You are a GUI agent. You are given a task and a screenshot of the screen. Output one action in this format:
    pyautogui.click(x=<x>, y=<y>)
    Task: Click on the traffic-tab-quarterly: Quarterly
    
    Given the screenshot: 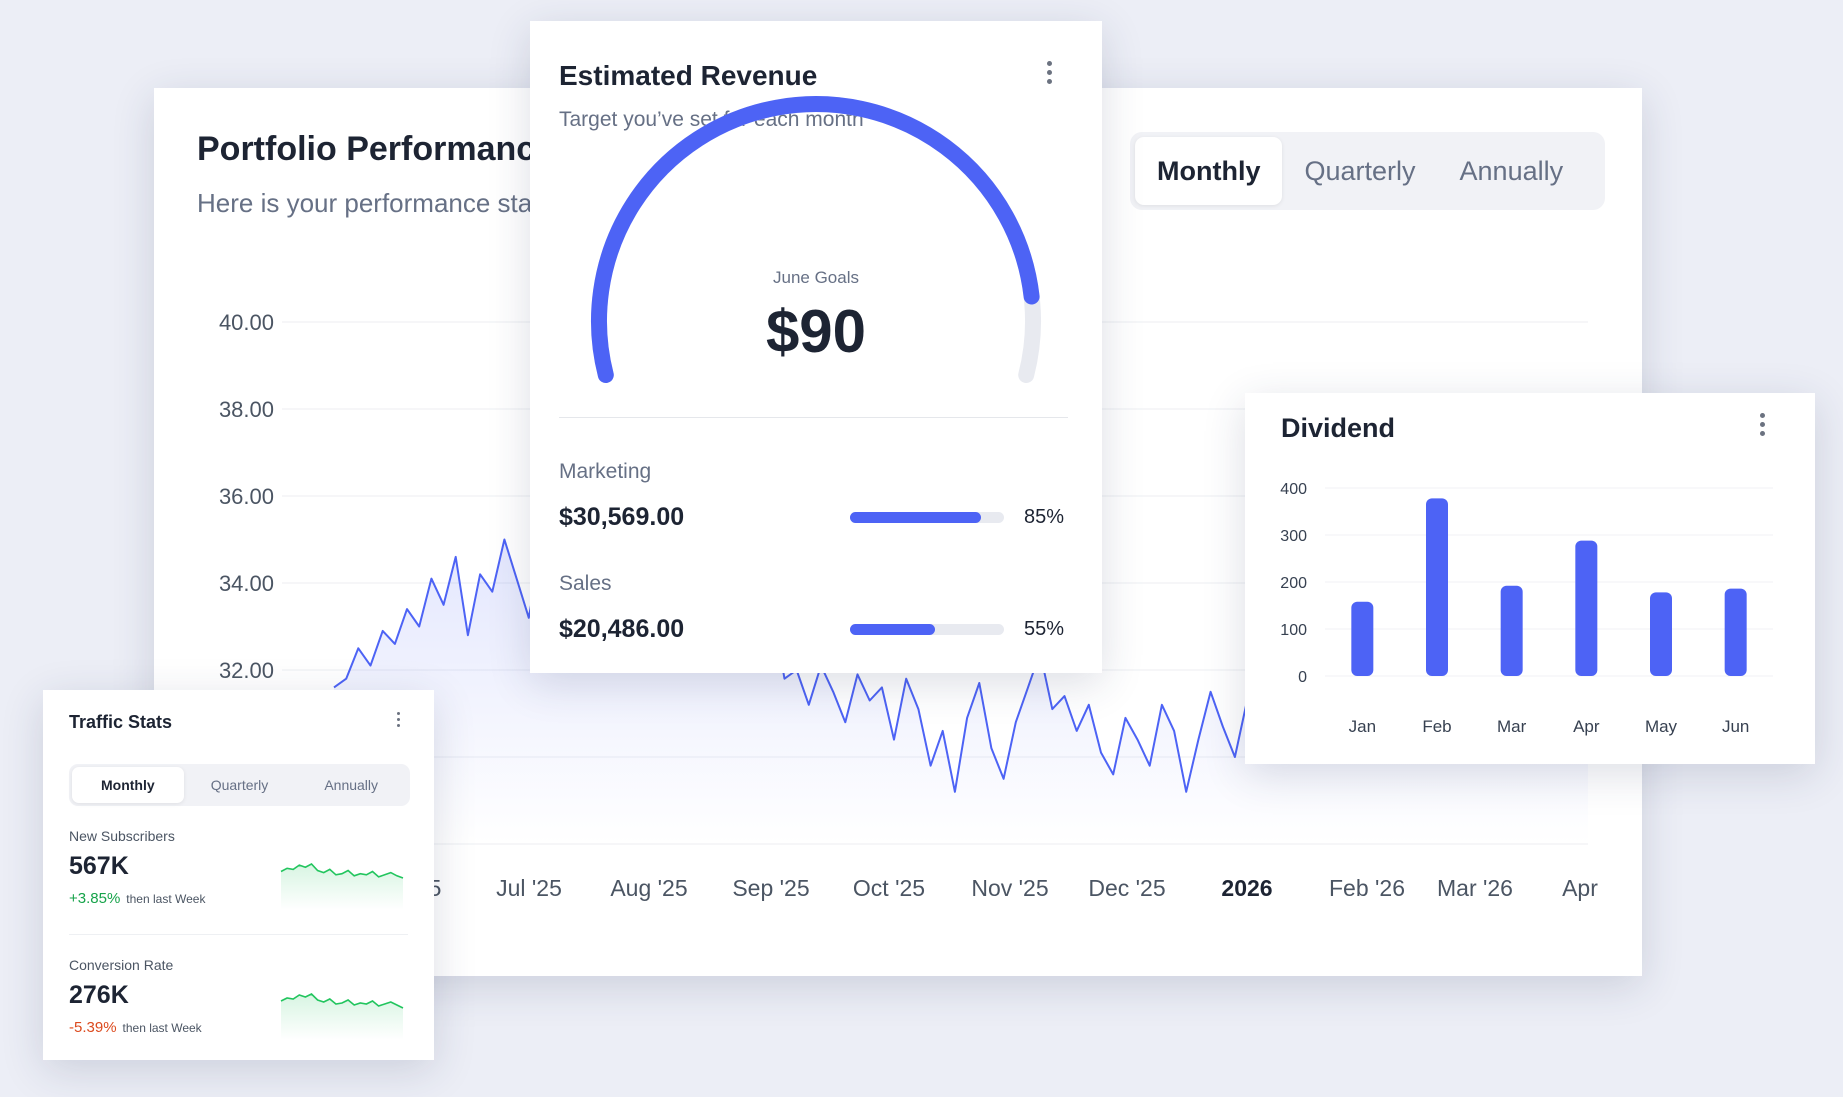 What is the action you would take?
    pyautogui.click(x=239, y=785)
    